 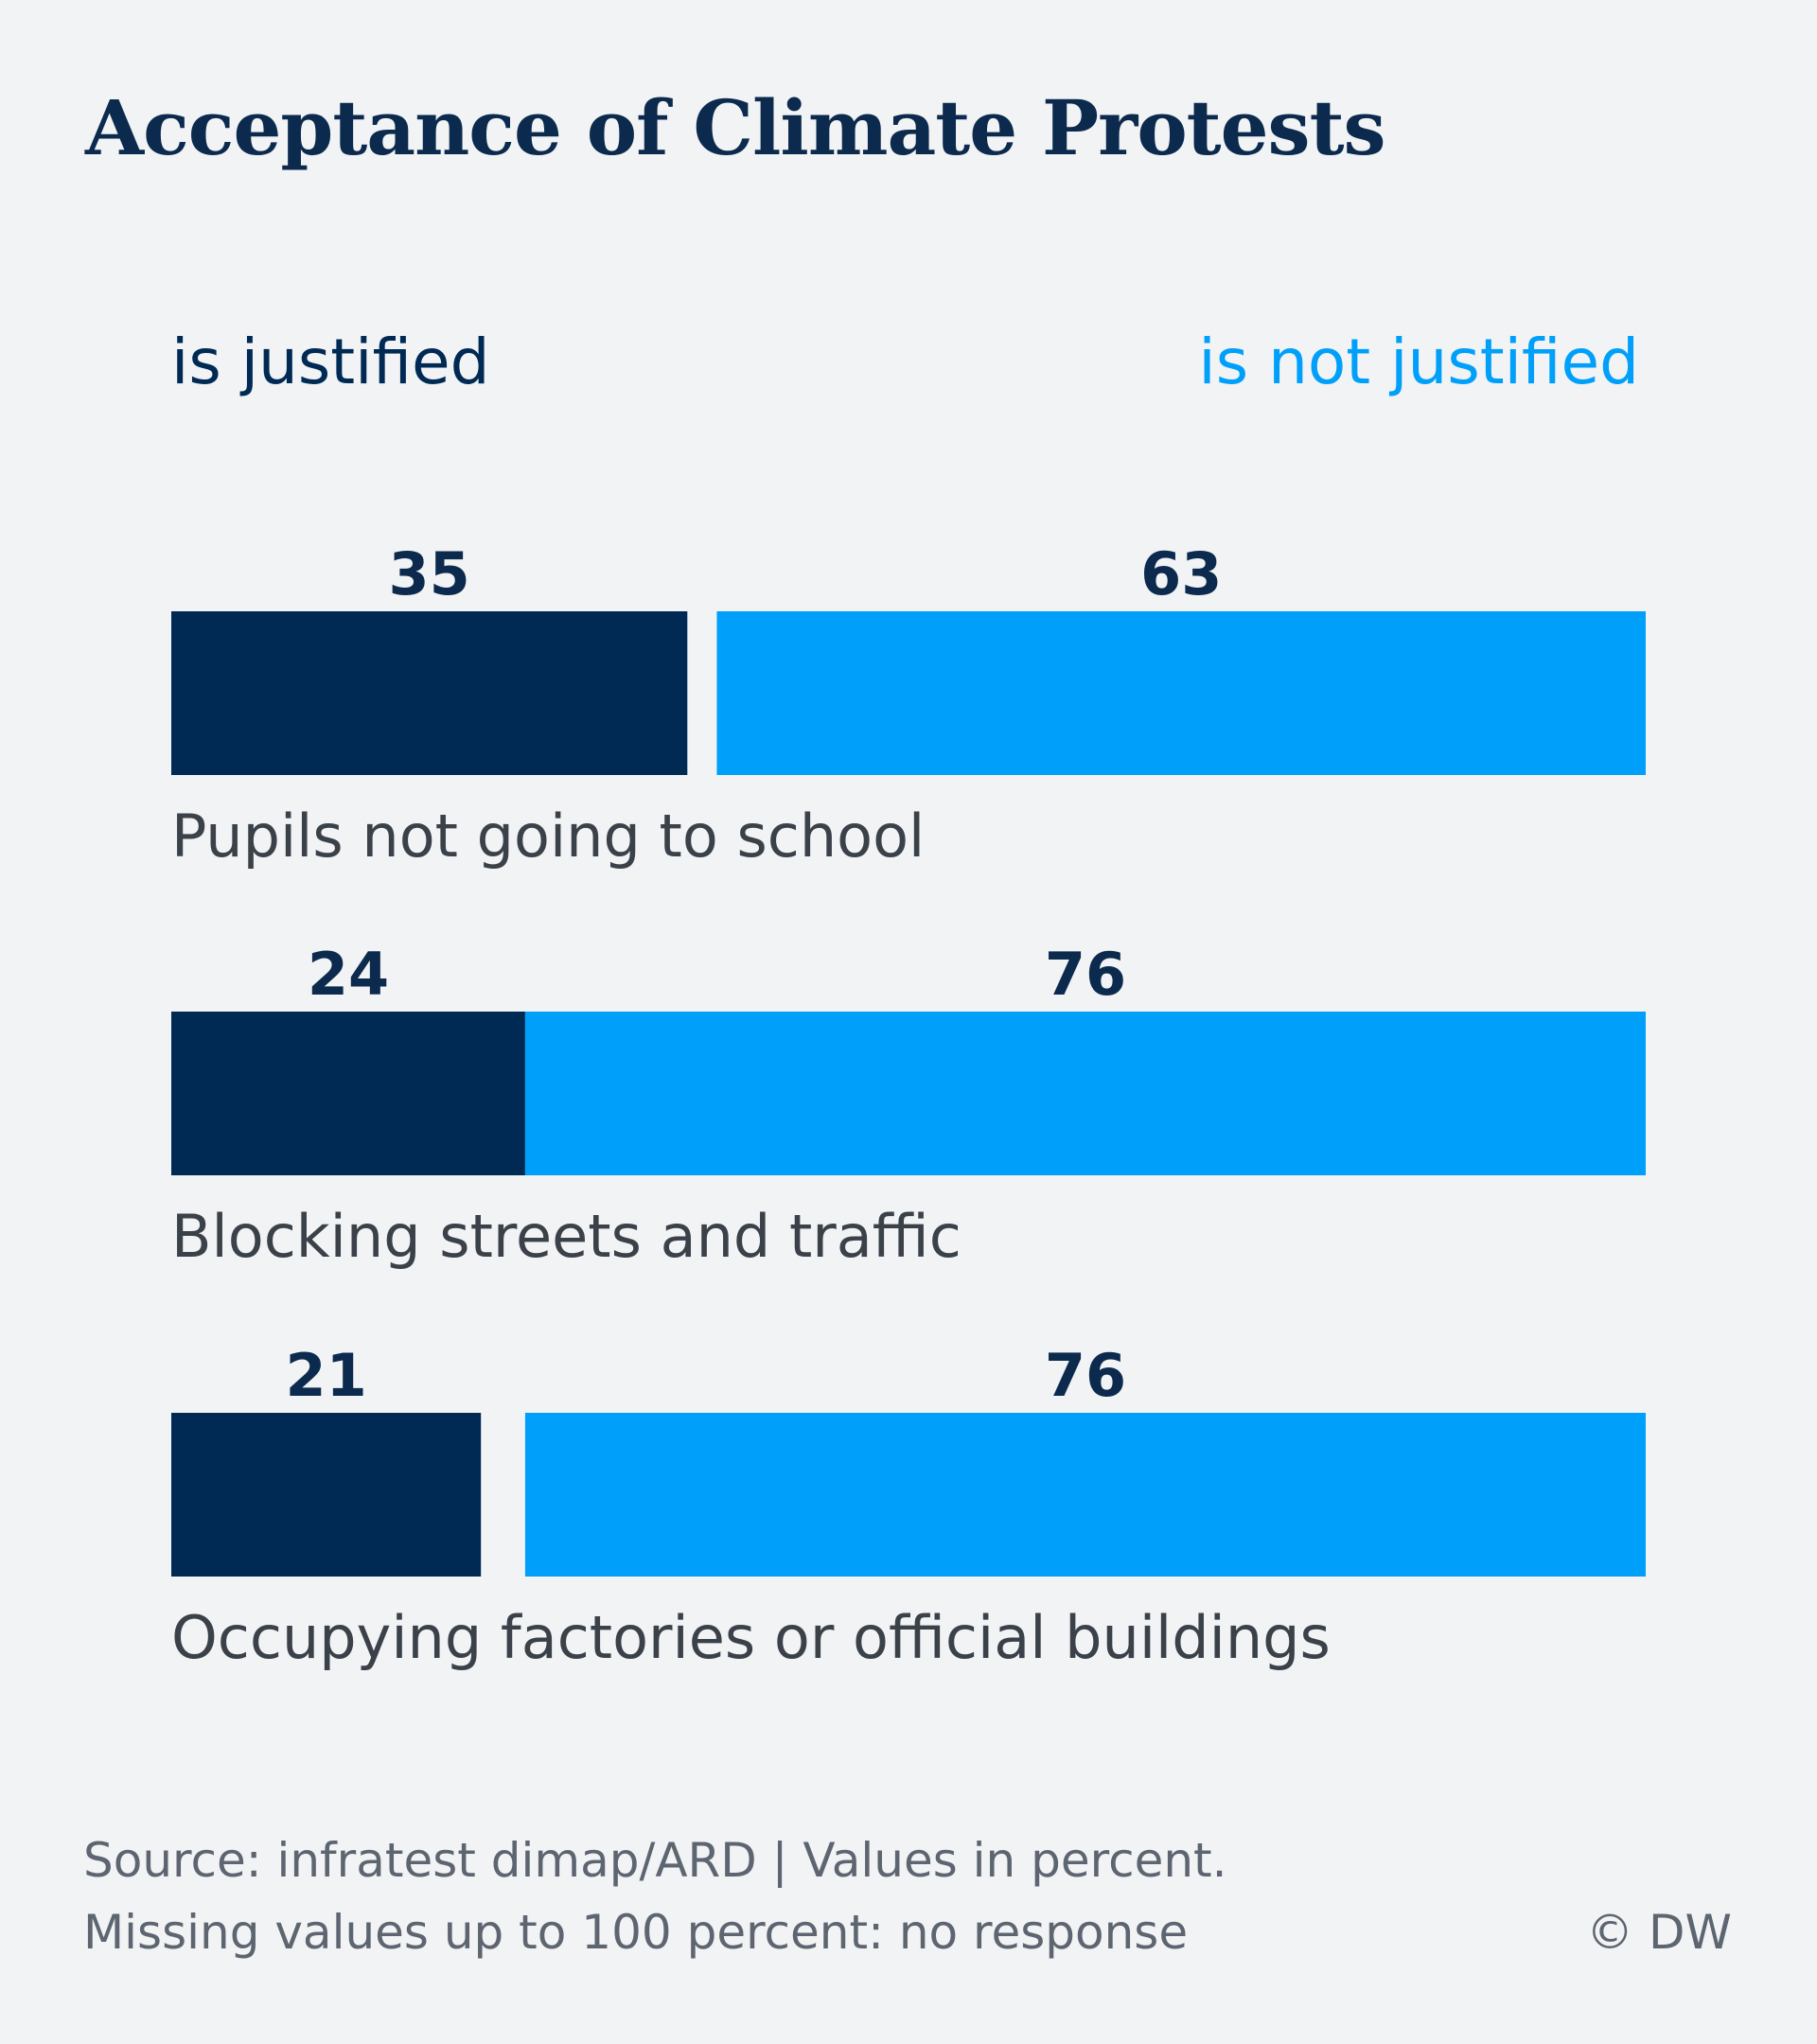 I want to click on bar-not-justified-pupils-not-going-to-school, so click(x=1181, y=693).